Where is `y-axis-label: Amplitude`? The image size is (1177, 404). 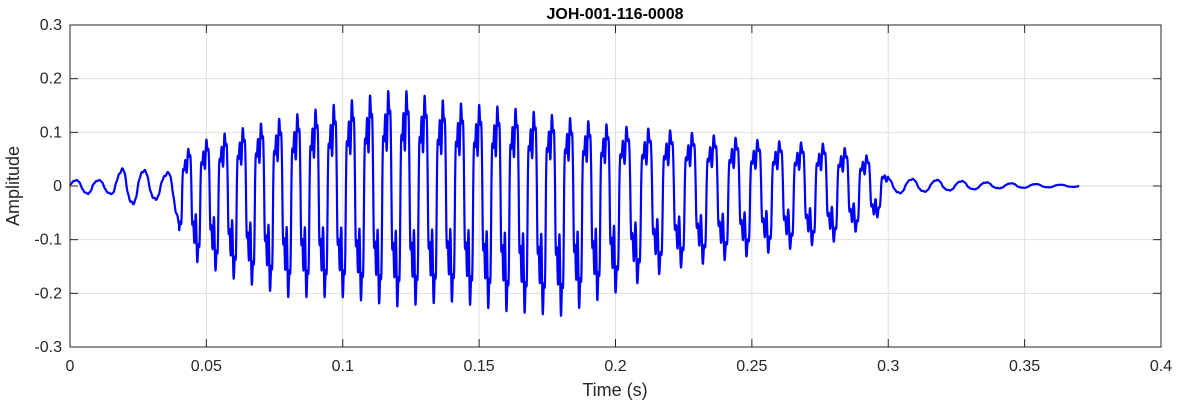
y-axis-label: Amplitude is located at coordinates (13, 186).